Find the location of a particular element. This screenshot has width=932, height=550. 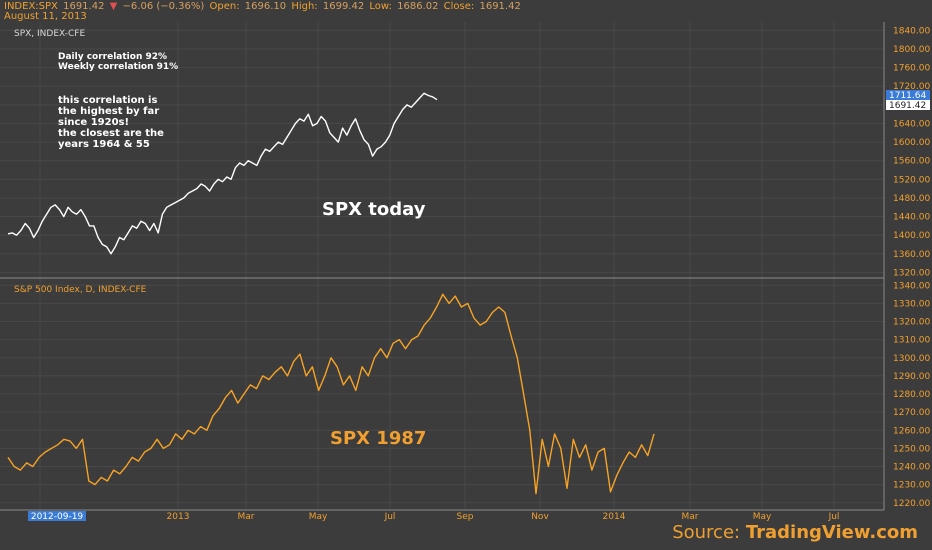

bottom-ytick-label: 1220.00 is located at coordinates (911, 504).